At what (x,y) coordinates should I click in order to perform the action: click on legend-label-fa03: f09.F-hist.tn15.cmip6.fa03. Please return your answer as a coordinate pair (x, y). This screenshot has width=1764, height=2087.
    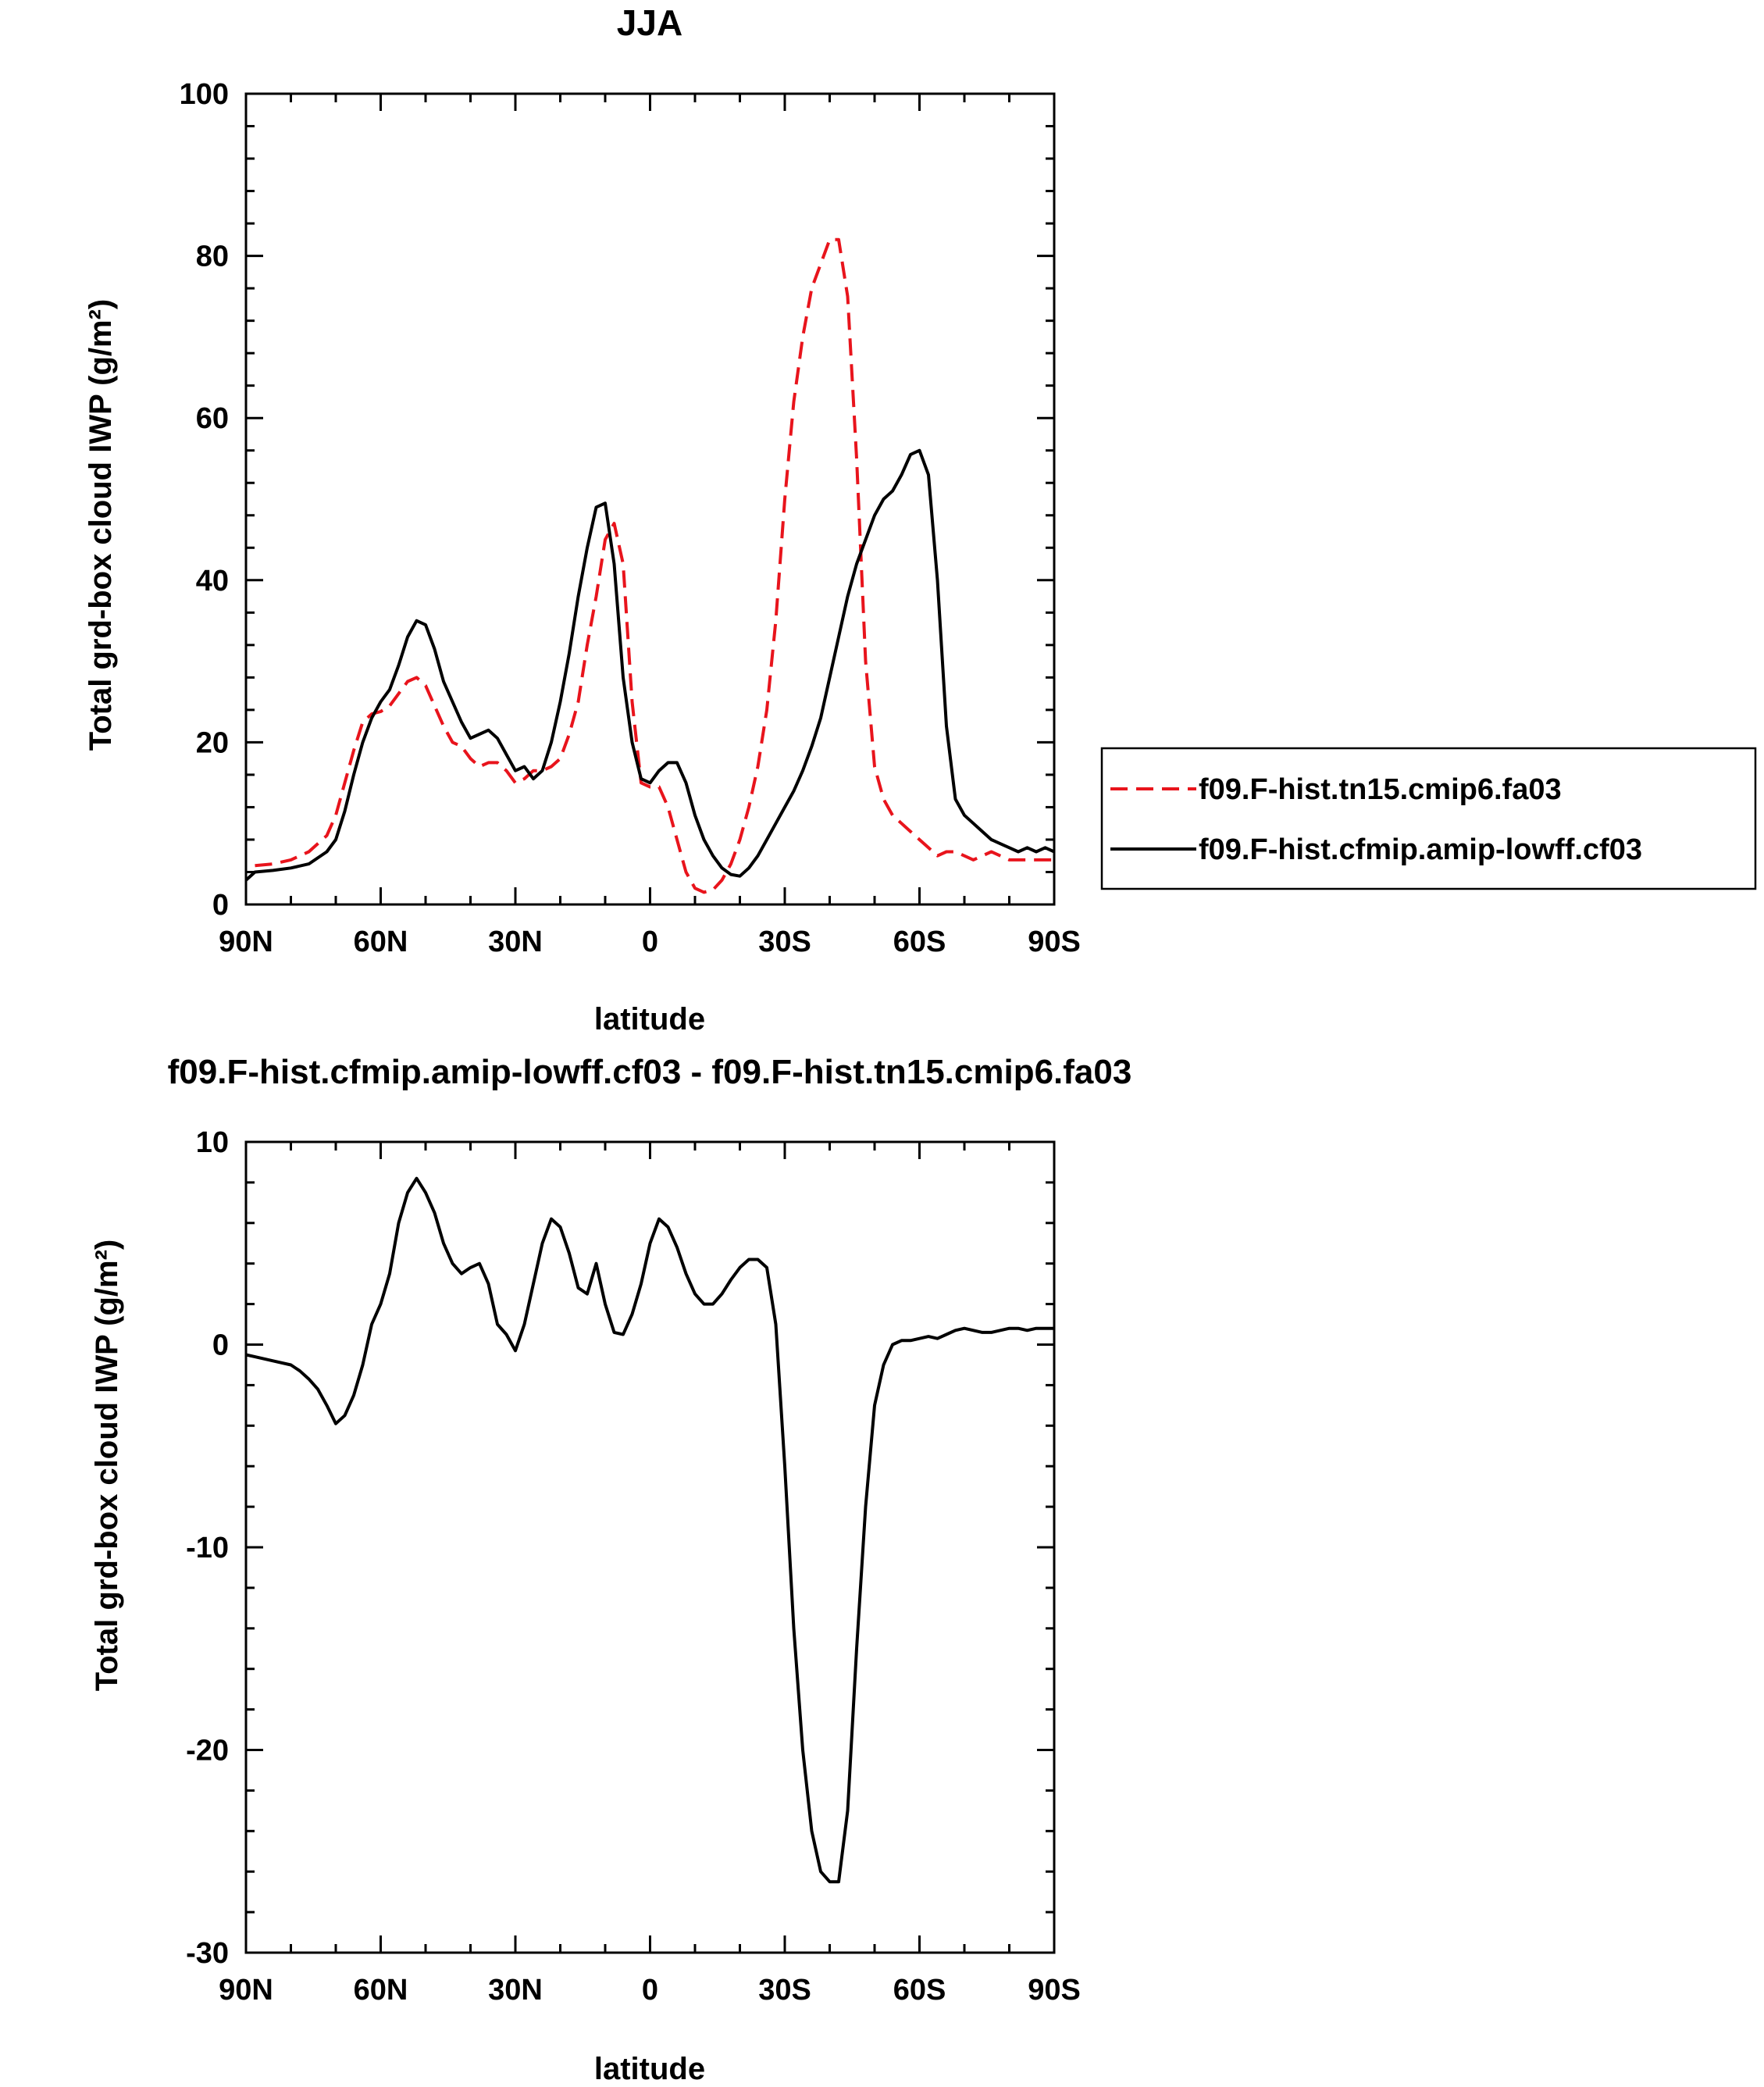
    Looking at the image, I should click on (1380, 790).